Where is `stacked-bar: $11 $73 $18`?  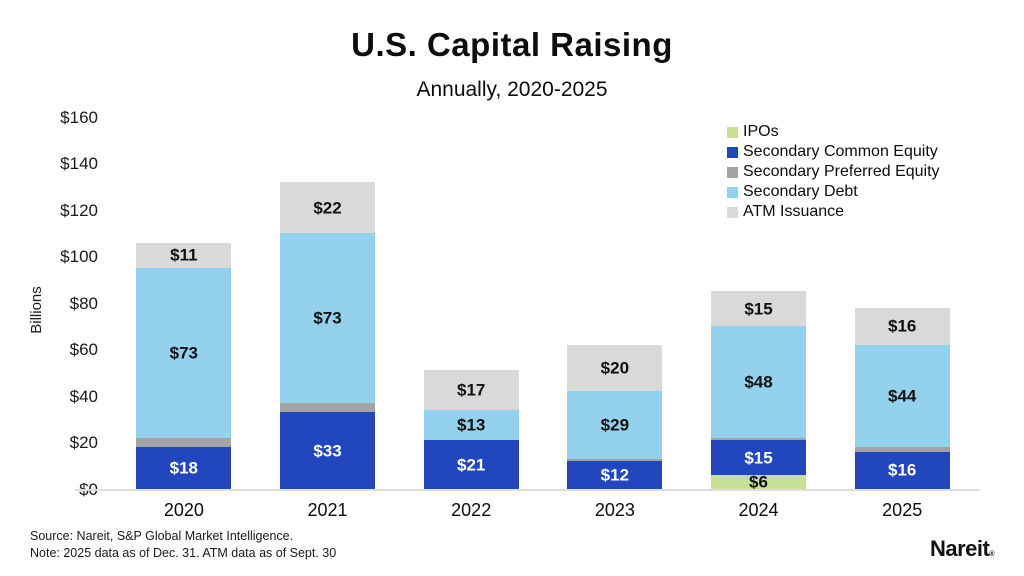 stacked-bar: $11 $73 $18 is located at coordinates (184, 365).